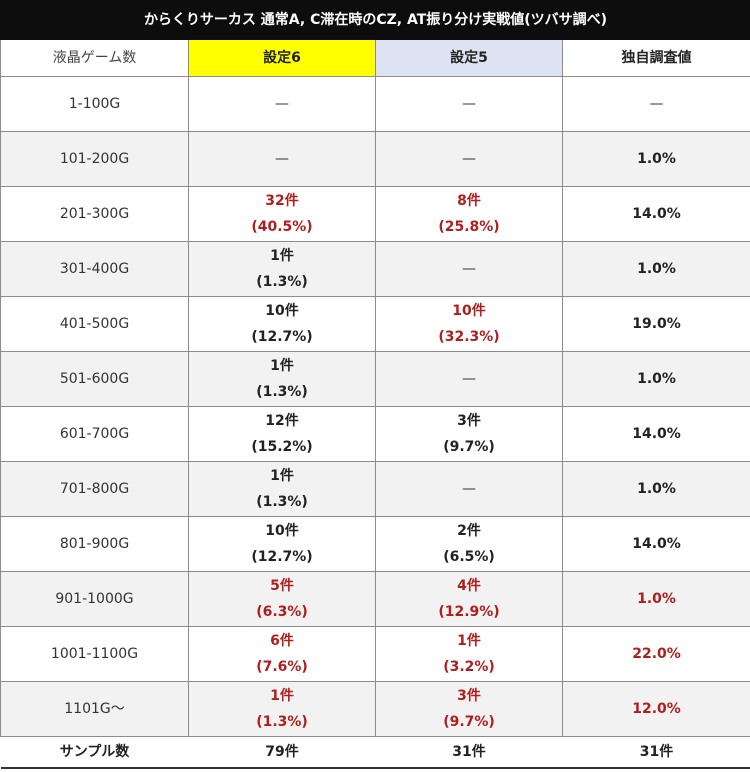 The height and width of the screenshot is (772, 750). What do you see at coordinates (469, 58) in the screenshot?
I see `header-setting5: 設定5` at bounding box center [469, 58].